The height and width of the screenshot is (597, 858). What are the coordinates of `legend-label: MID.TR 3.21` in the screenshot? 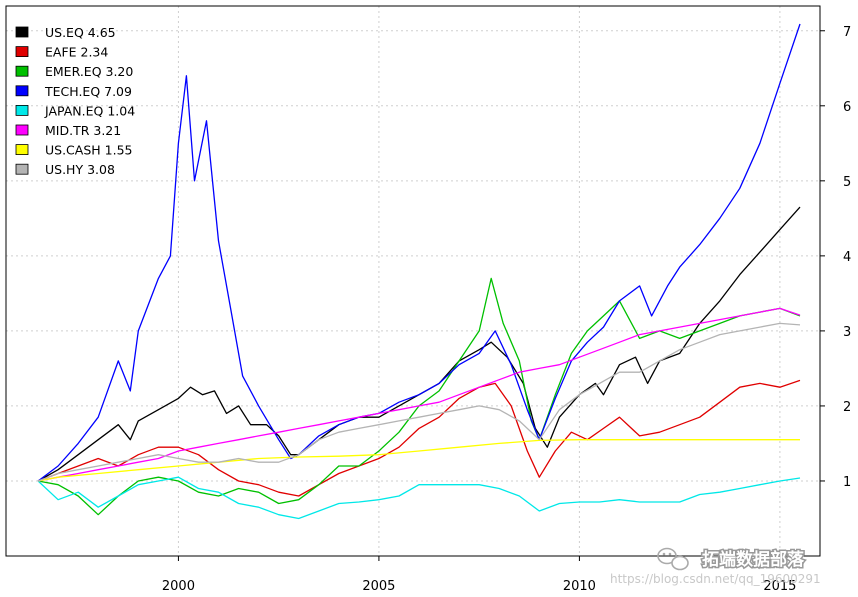 It's located at (83, 130).